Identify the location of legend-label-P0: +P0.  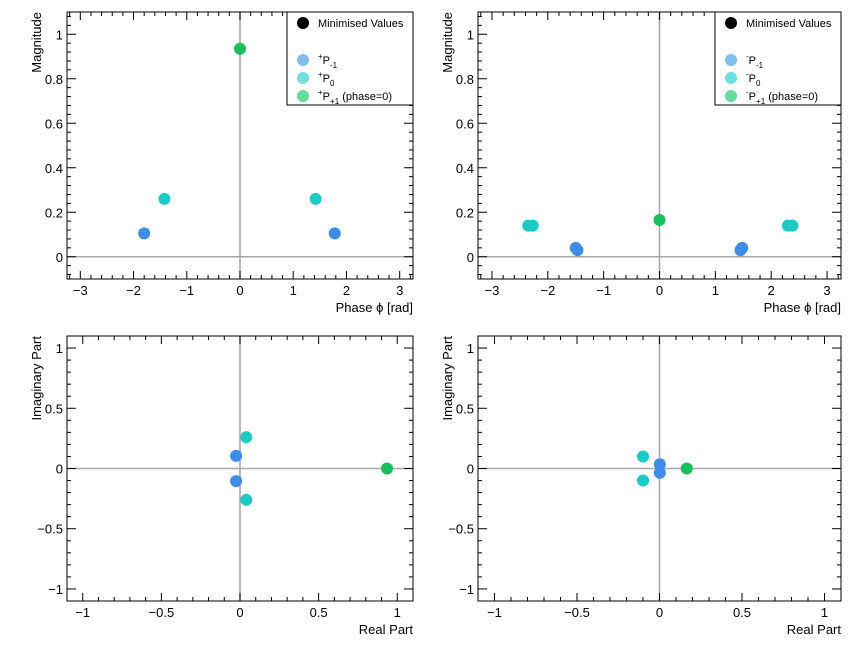
(326, 79).